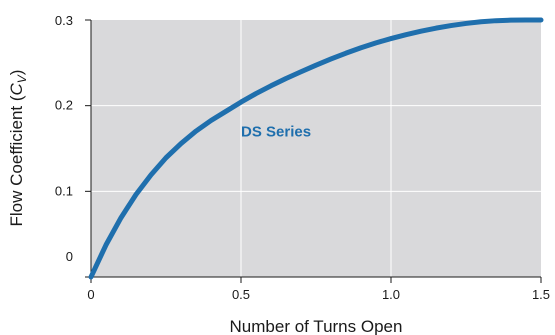 This screenshot has width=555, height=335. I want to click on y-tick-label: 0.3, so click(64, 20).